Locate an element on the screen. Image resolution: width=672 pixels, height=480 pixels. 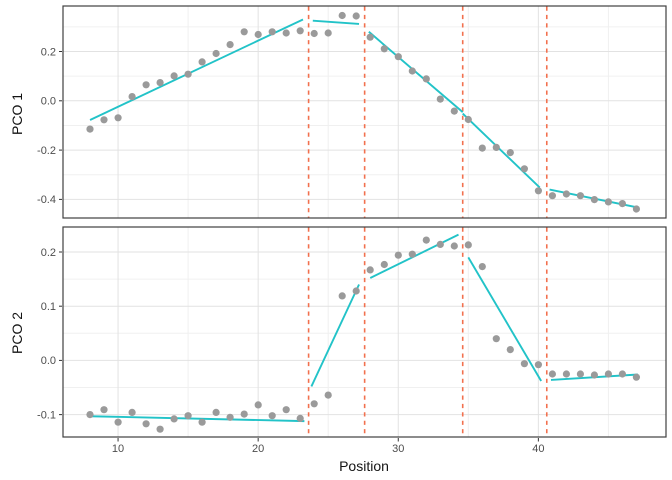
x-tick-label: 30 is located at coordinates (398, 449).